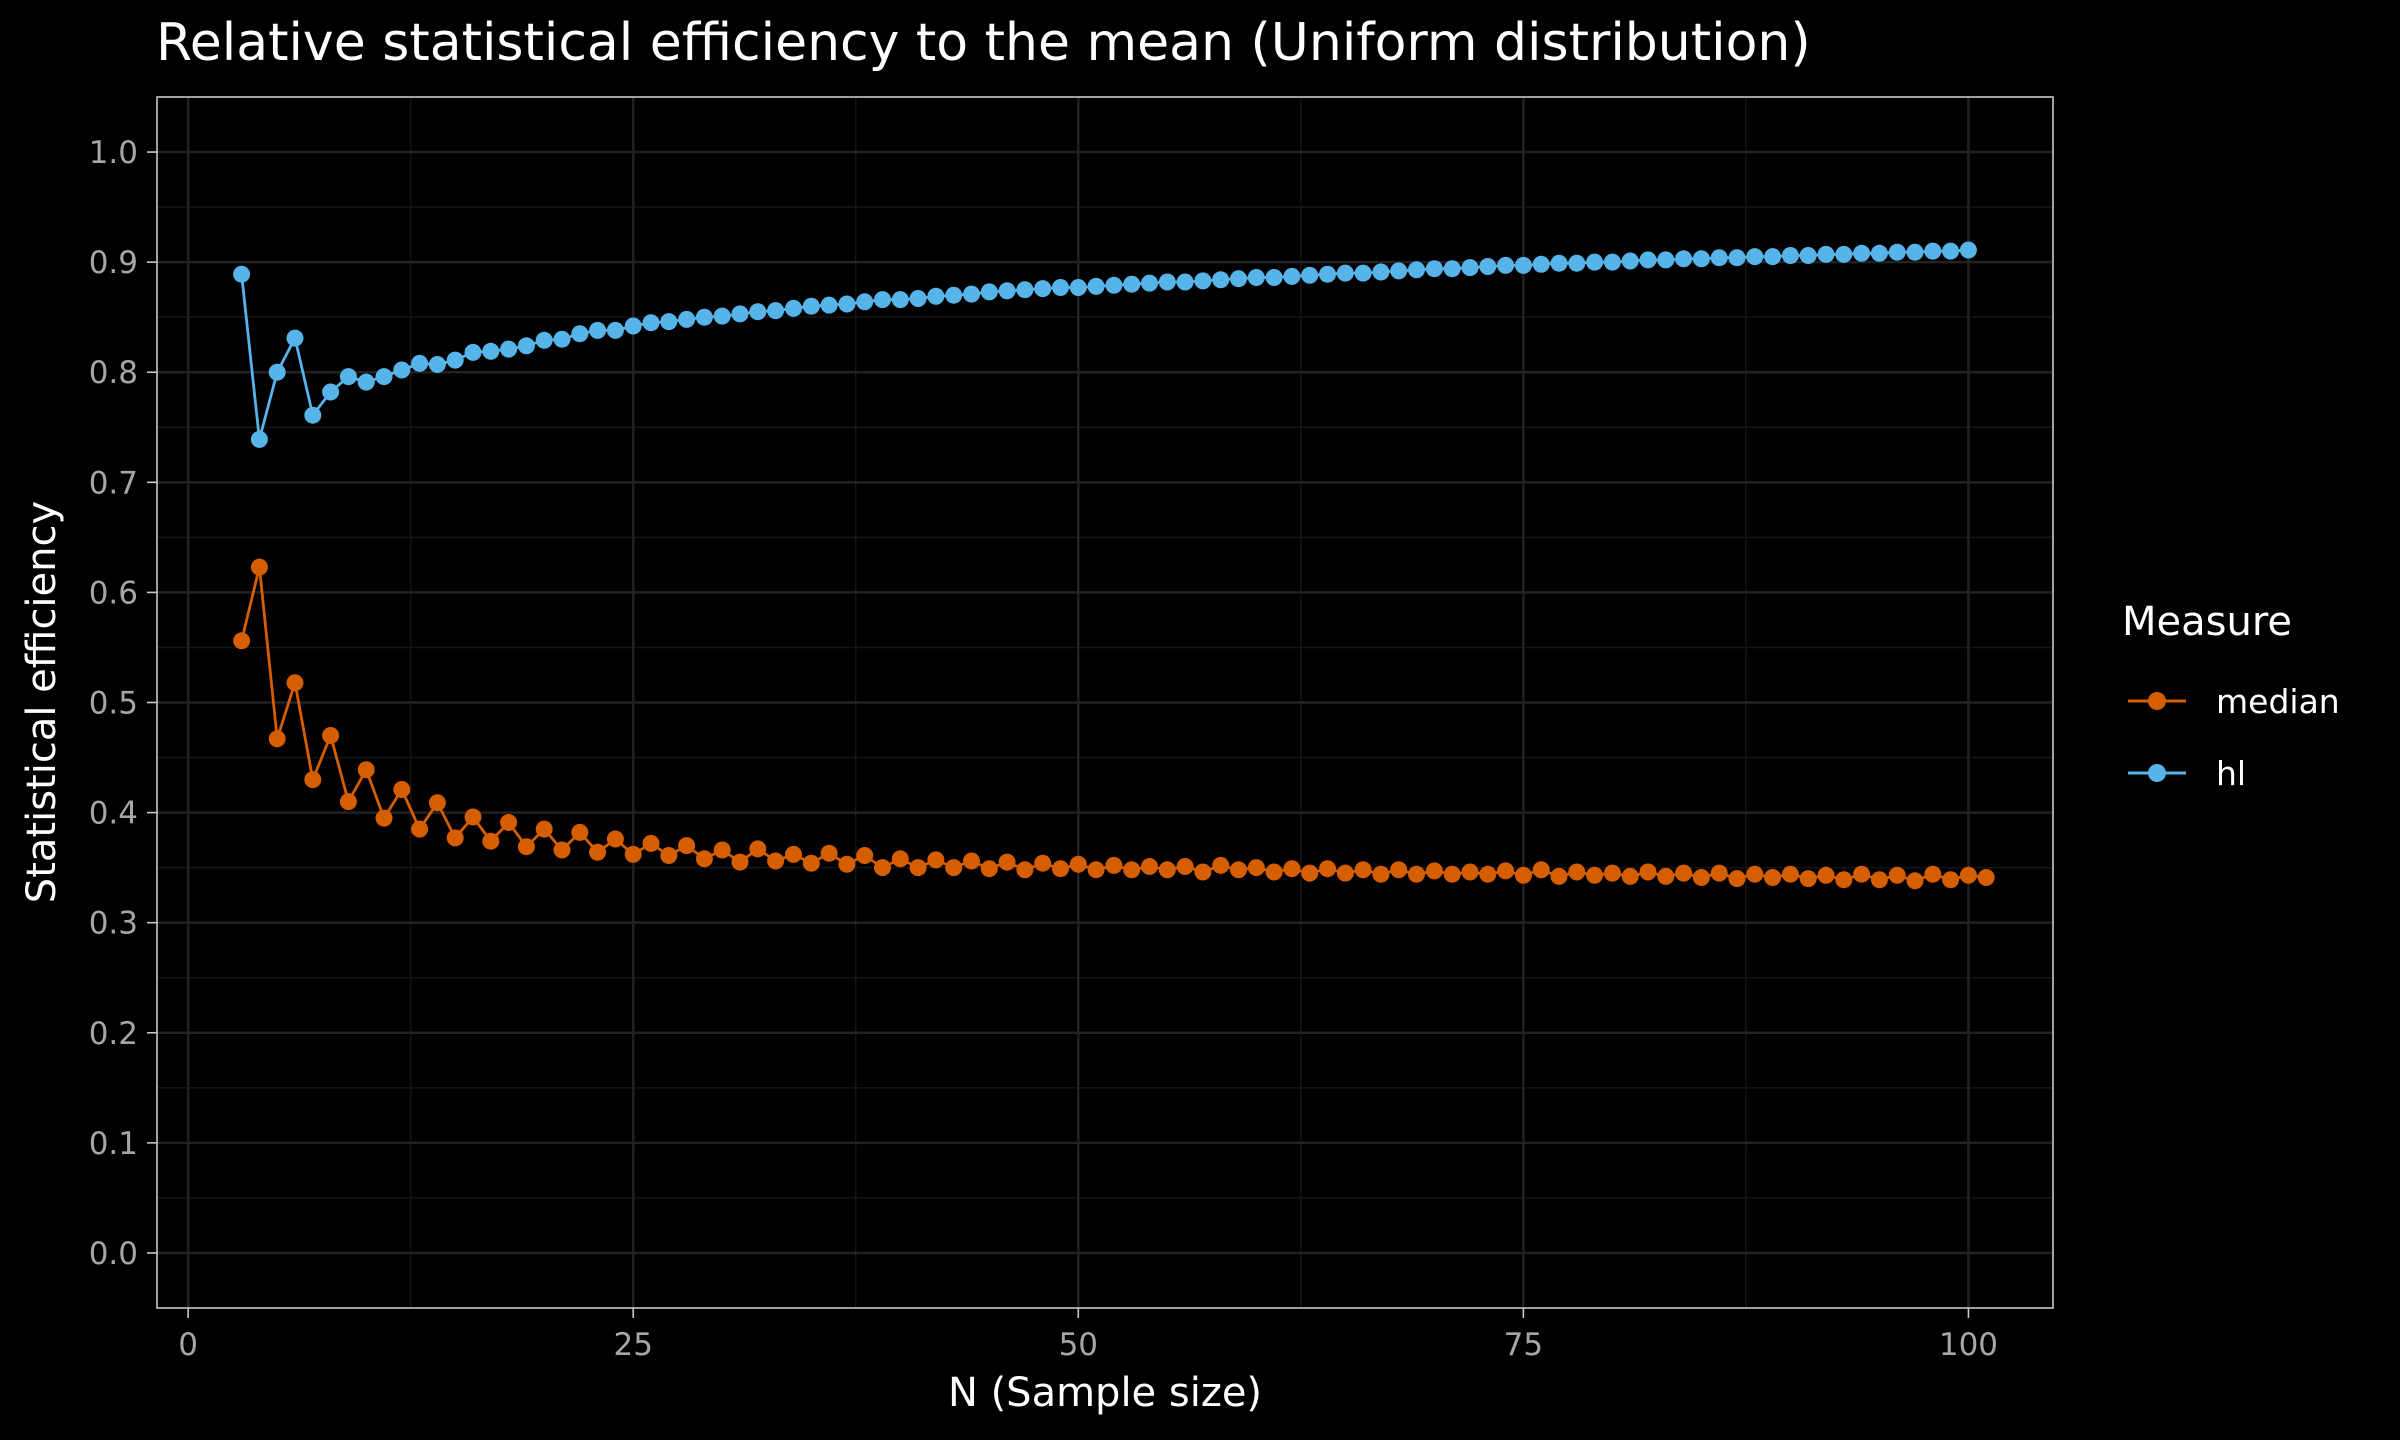 The image size is (2400, 1440). Describe the element at coordinates (42, 702) in the screenshot. I see `y-axis-title: Statistical efficiency` at that location.